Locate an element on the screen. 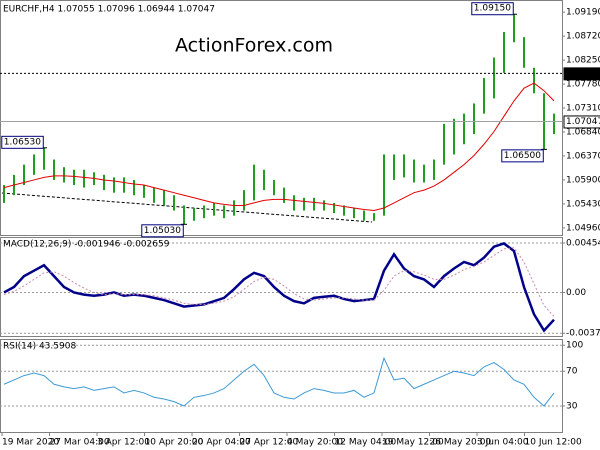 The width and height of the screenshot is (600, 450). y-tick-label: 1.08250 is located at coordinates (583, 61).